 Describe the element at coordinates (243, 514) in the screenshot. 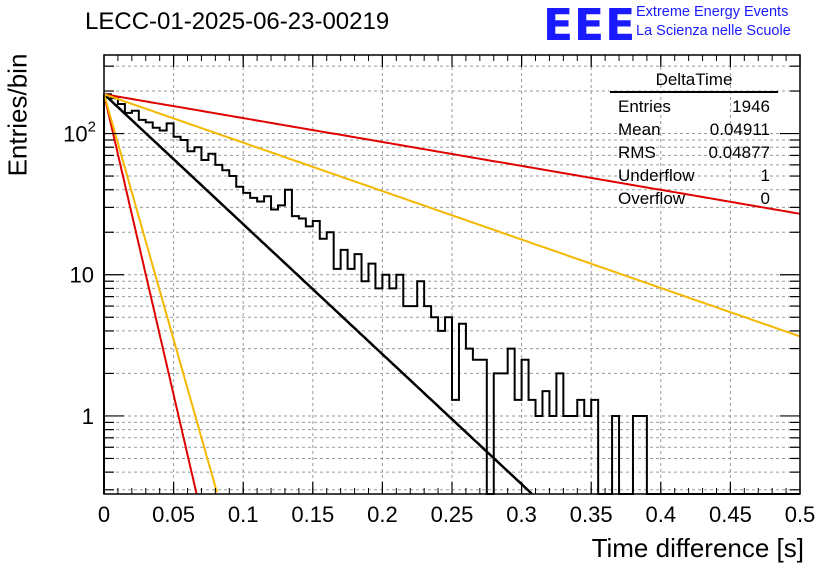

I see `x-tick-label: 0.1` at that location.